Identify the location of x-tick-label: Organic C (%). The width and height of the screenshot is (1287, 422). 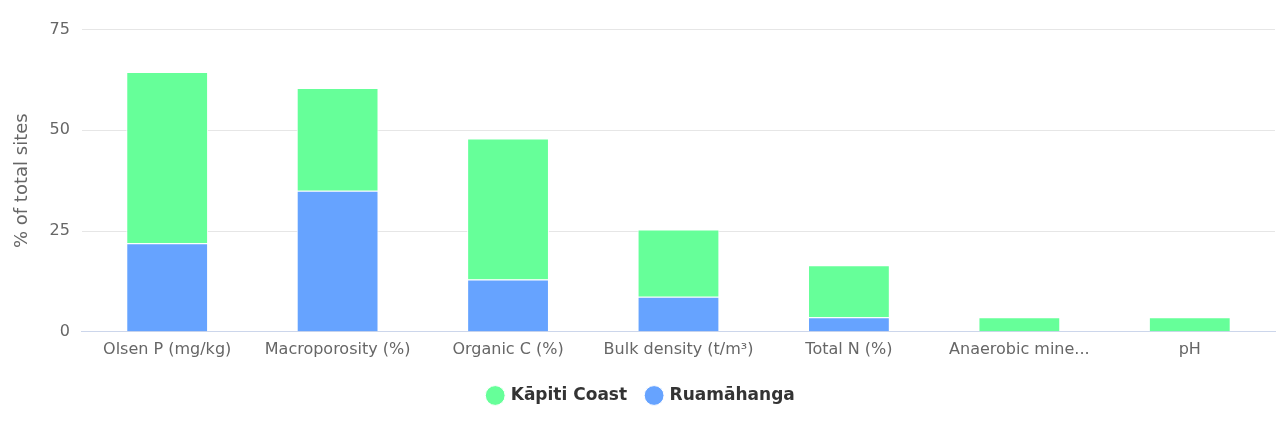
(508, 348).